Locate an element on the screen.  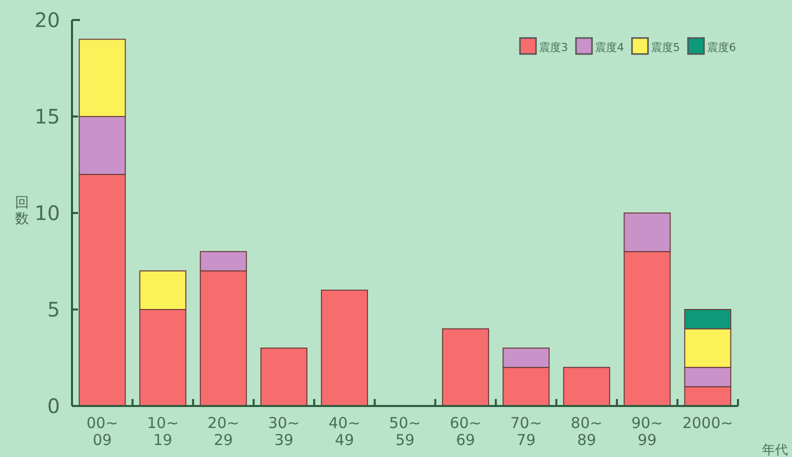
y-tick-label: 20 is located at coordinates (47, 20).